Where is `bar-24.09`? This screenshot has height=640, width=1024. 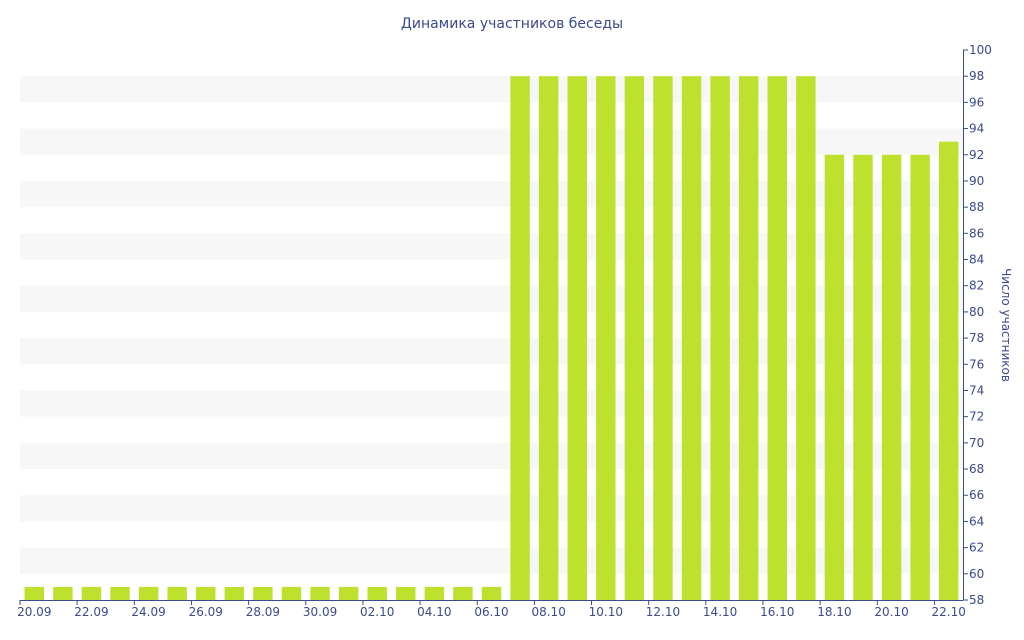 bar-24.09 is located at coordinates (148, 593).